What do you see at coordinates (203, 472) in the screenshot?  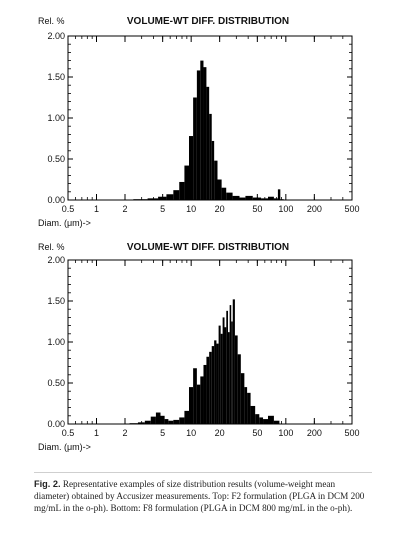 I see `caption-rule` at bounding box center [203, 472].